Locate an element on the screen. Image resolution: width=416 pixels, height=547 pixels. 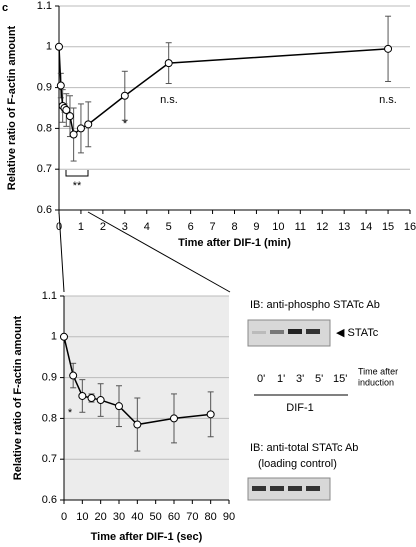
x-tick-label: 7 is located at coordinates (213, 227).